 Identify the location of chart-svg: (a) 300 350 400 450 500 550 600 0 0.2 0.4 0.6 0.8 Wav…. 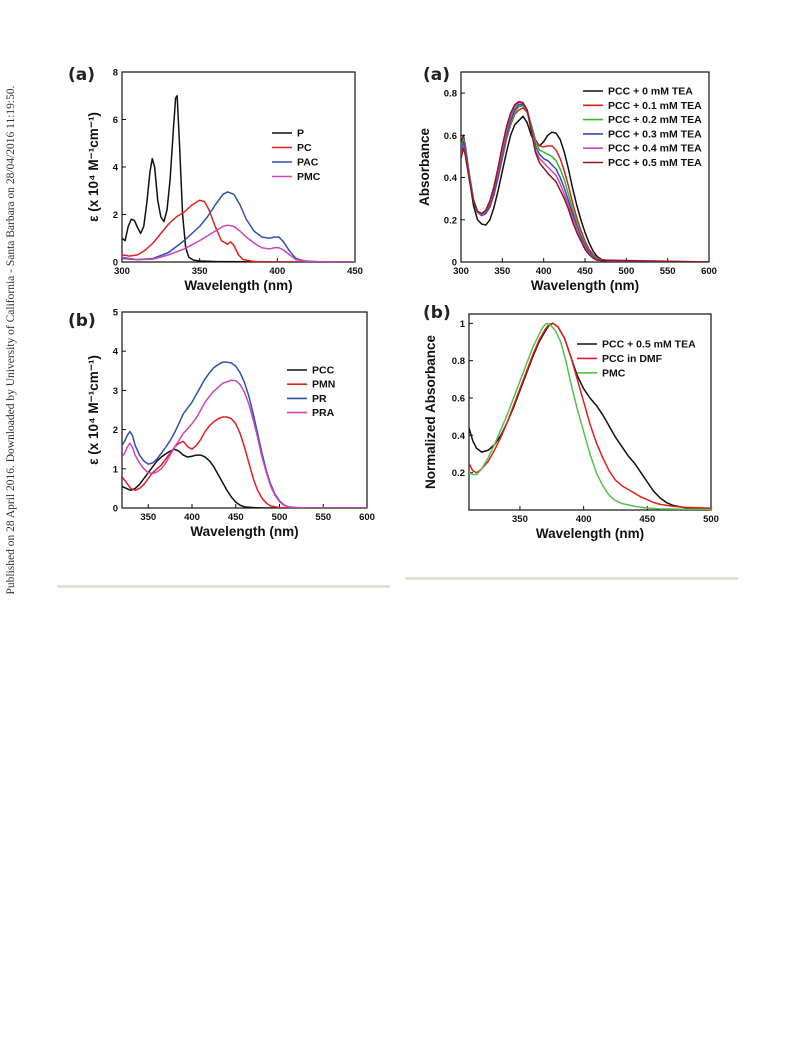
(567, 179).